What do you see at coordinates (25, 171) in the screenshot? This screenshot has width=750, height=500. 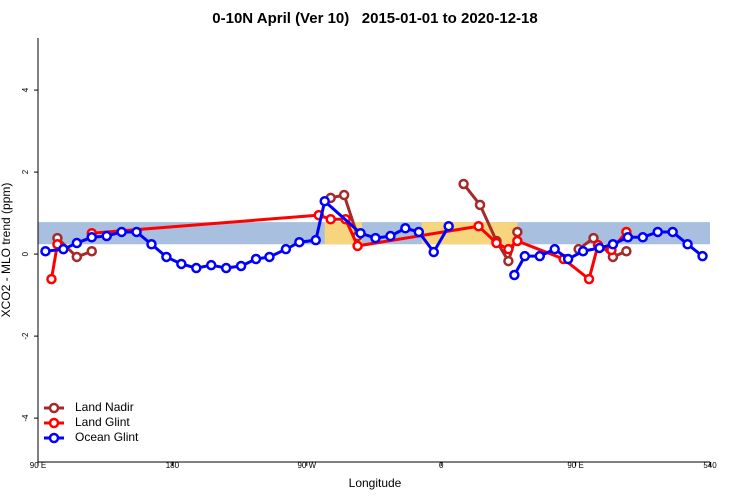 I see `y-tick-label: 2` at bounding box center [25, 171].